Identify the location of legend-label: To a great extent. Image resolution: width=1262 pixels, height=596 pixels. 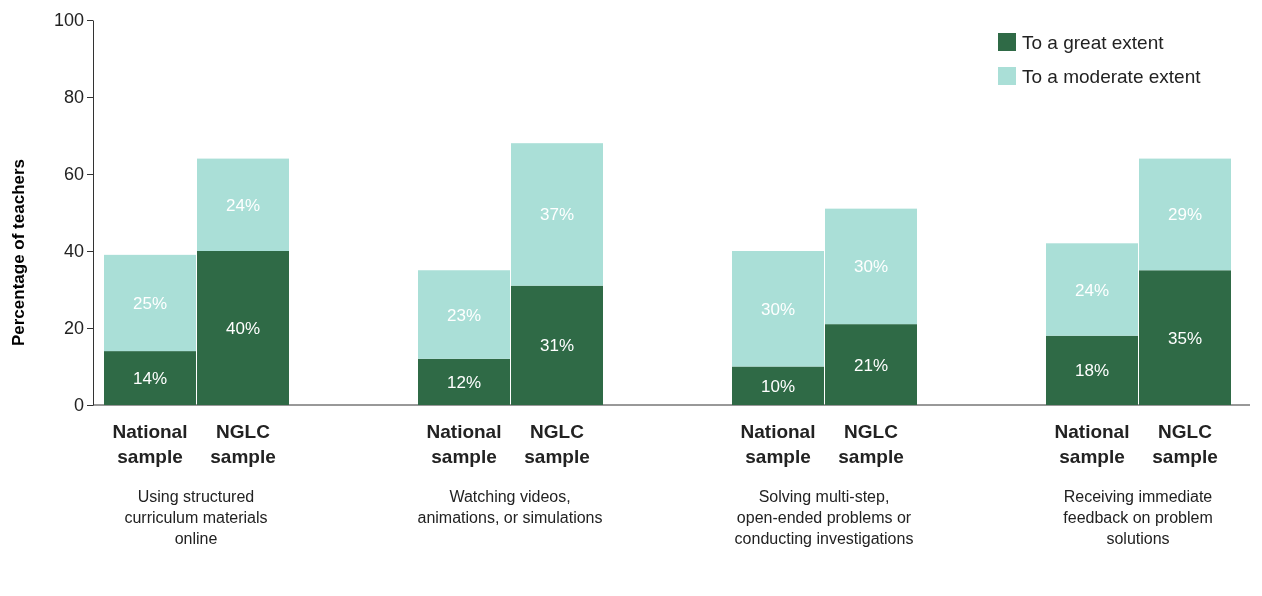
(1093, 42).